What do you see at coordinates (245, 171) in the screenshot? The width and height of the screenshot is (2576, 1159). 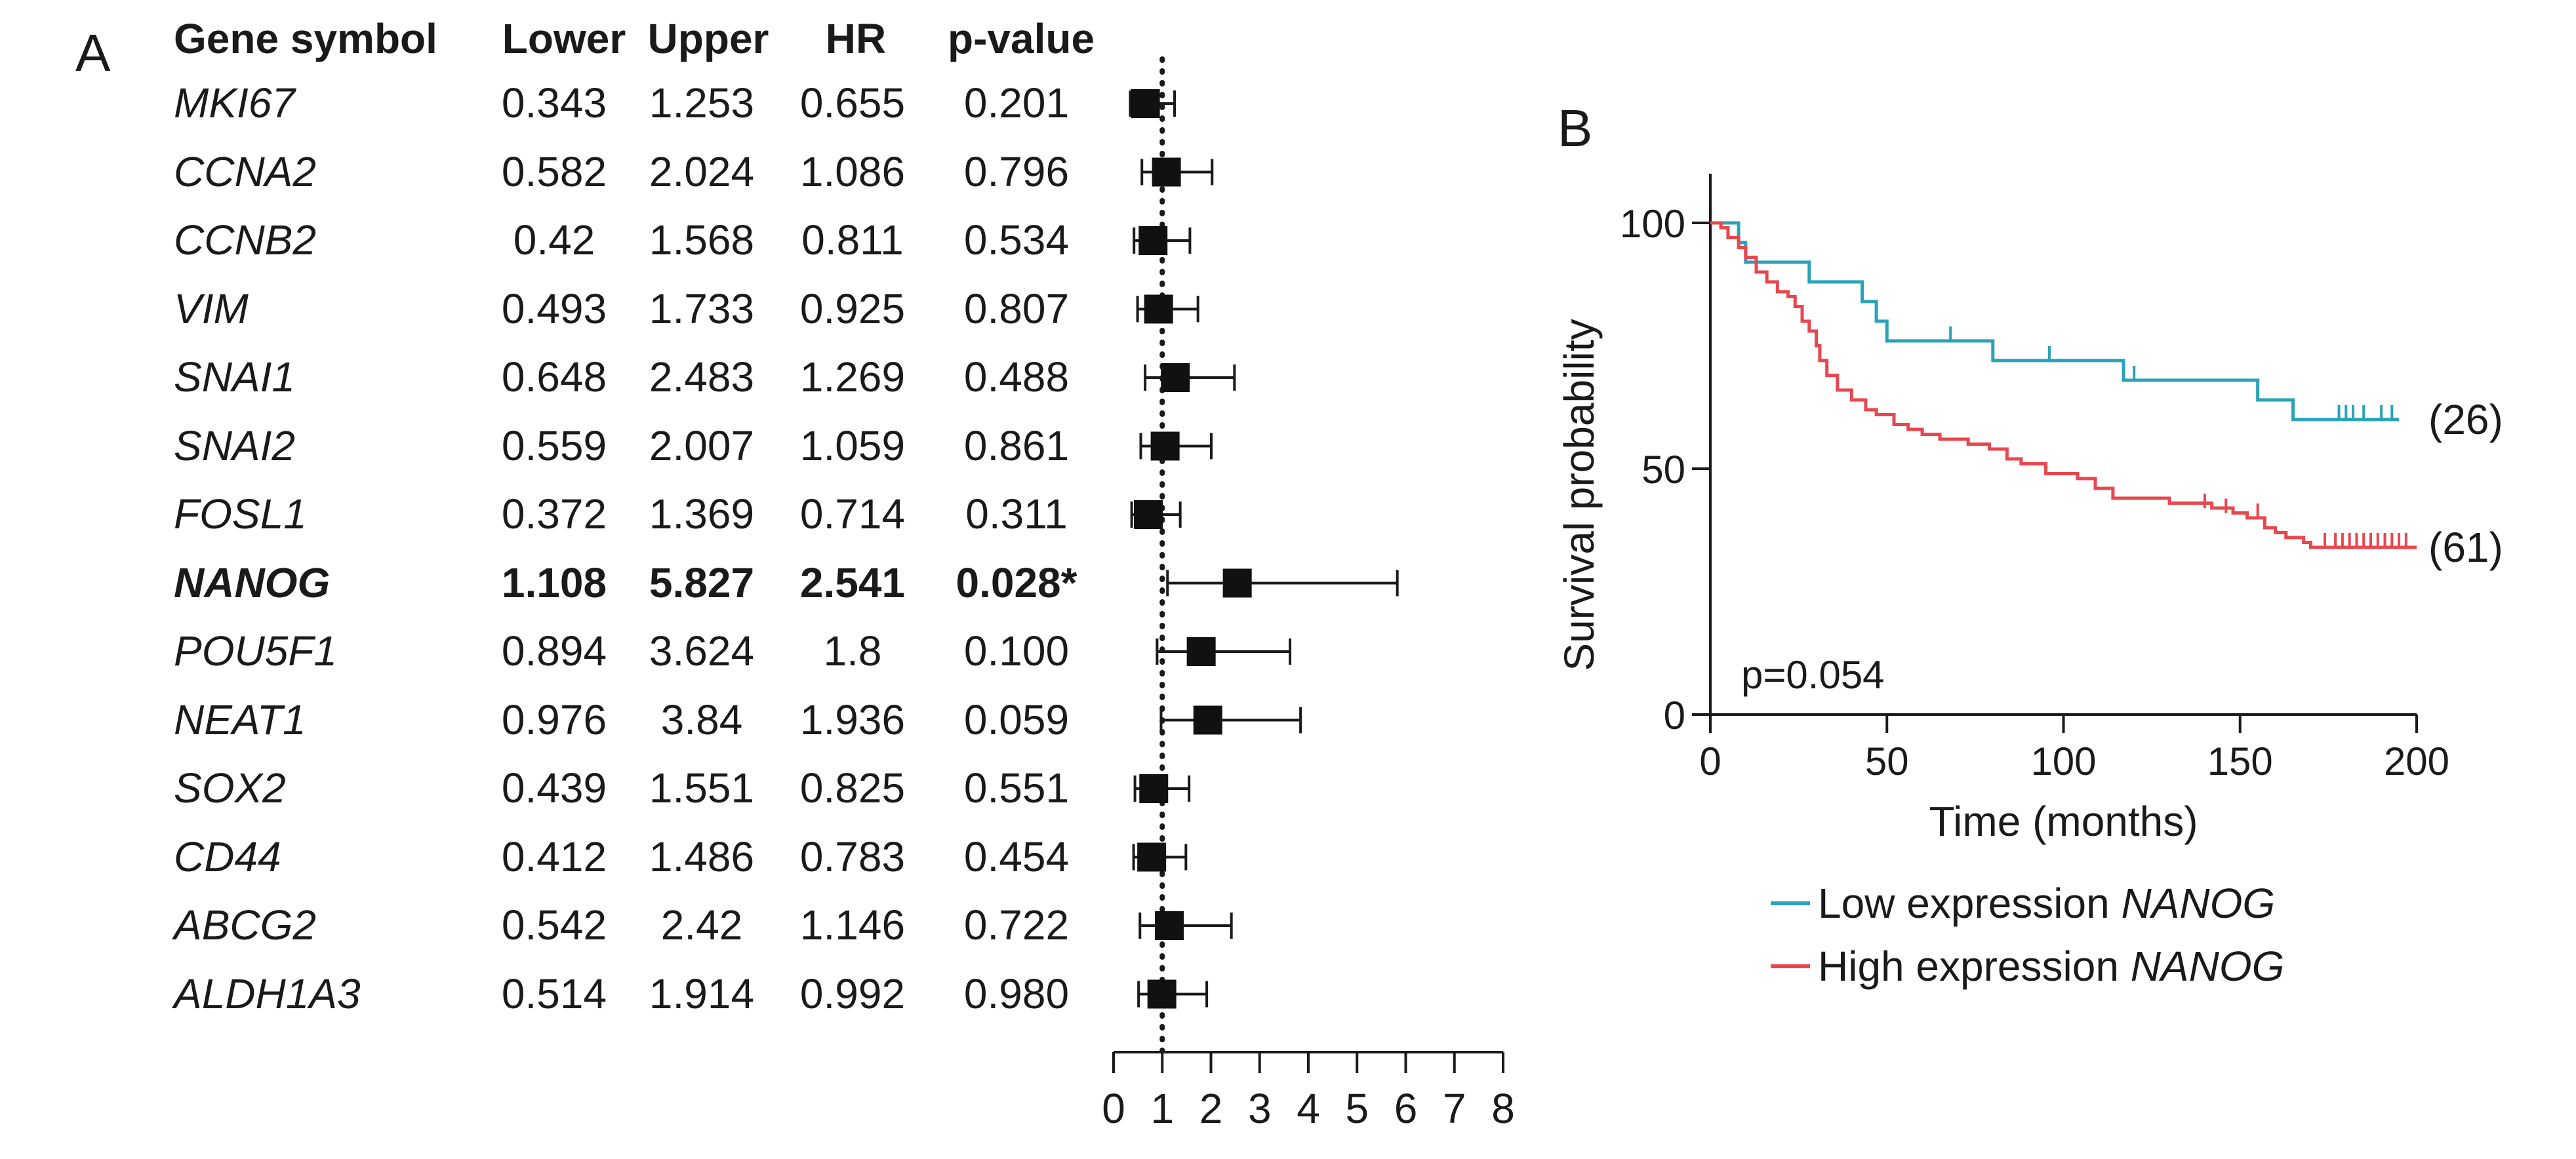 I see `gene-symbol: CCNA2` at bounding box center [245, 171].